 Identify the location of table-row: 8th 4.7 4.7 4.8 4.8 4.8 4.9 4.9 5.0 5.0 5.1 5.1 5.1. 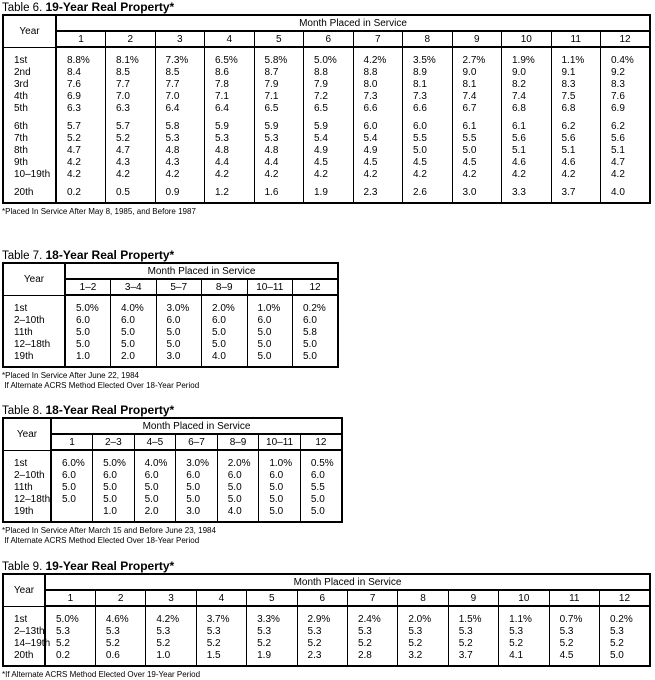
(326, 151).